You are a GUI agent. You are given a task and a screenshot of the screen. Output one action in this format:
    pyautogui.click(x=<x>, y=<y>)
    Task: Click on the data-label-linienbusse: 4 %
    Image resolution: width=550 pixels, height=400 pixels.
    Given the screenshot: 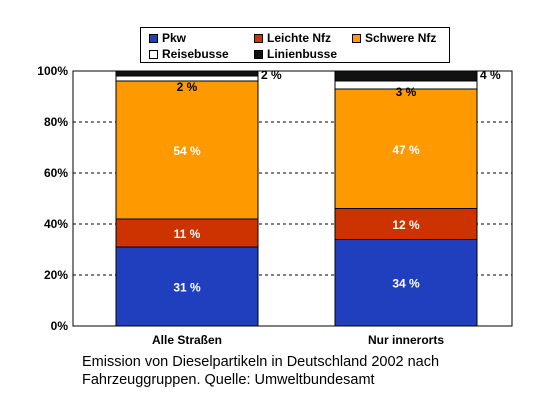 What is the action you would take?
    pyautogui.click(x=490, y=75)
    